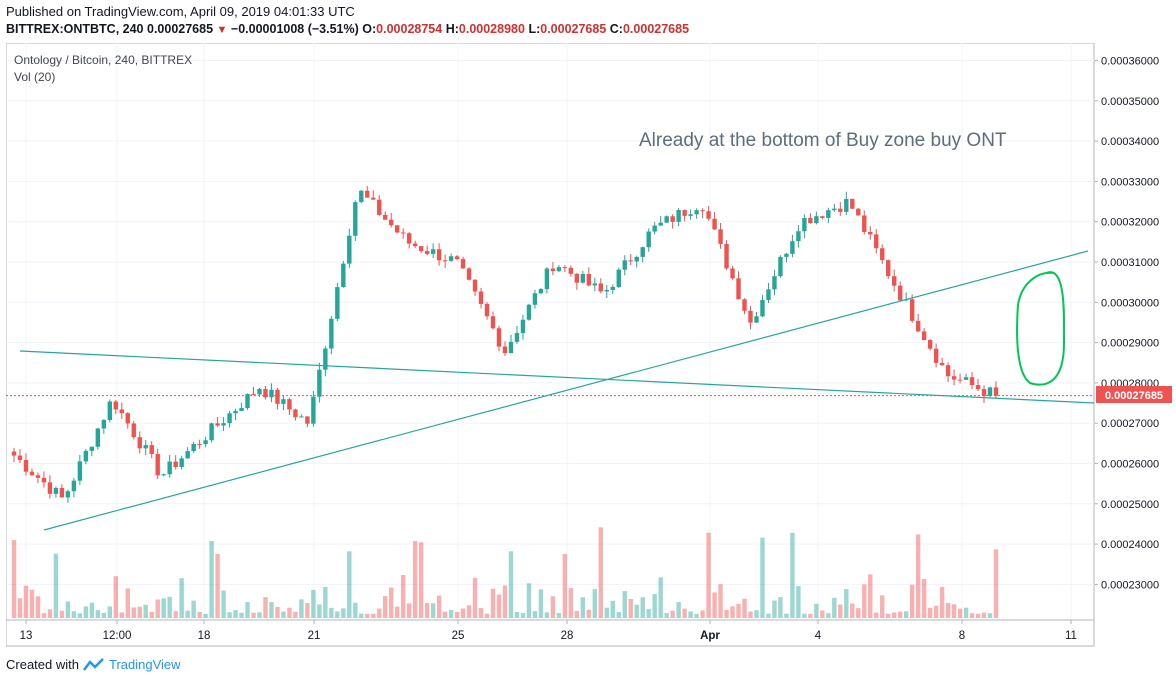  I want to click on close-label: C:, so click(616, 29).